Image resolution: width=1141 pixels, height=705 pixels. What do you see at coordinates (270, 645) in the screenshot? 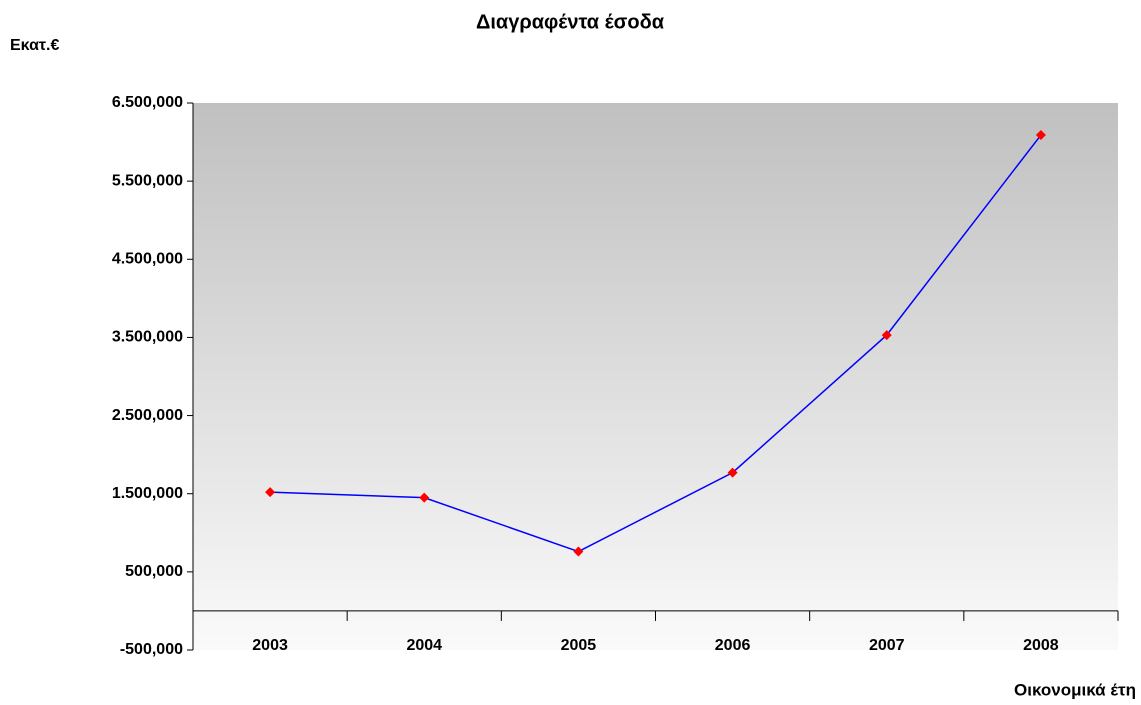
I see `x-tick-label: 2003` at bounding box center [270, 645].